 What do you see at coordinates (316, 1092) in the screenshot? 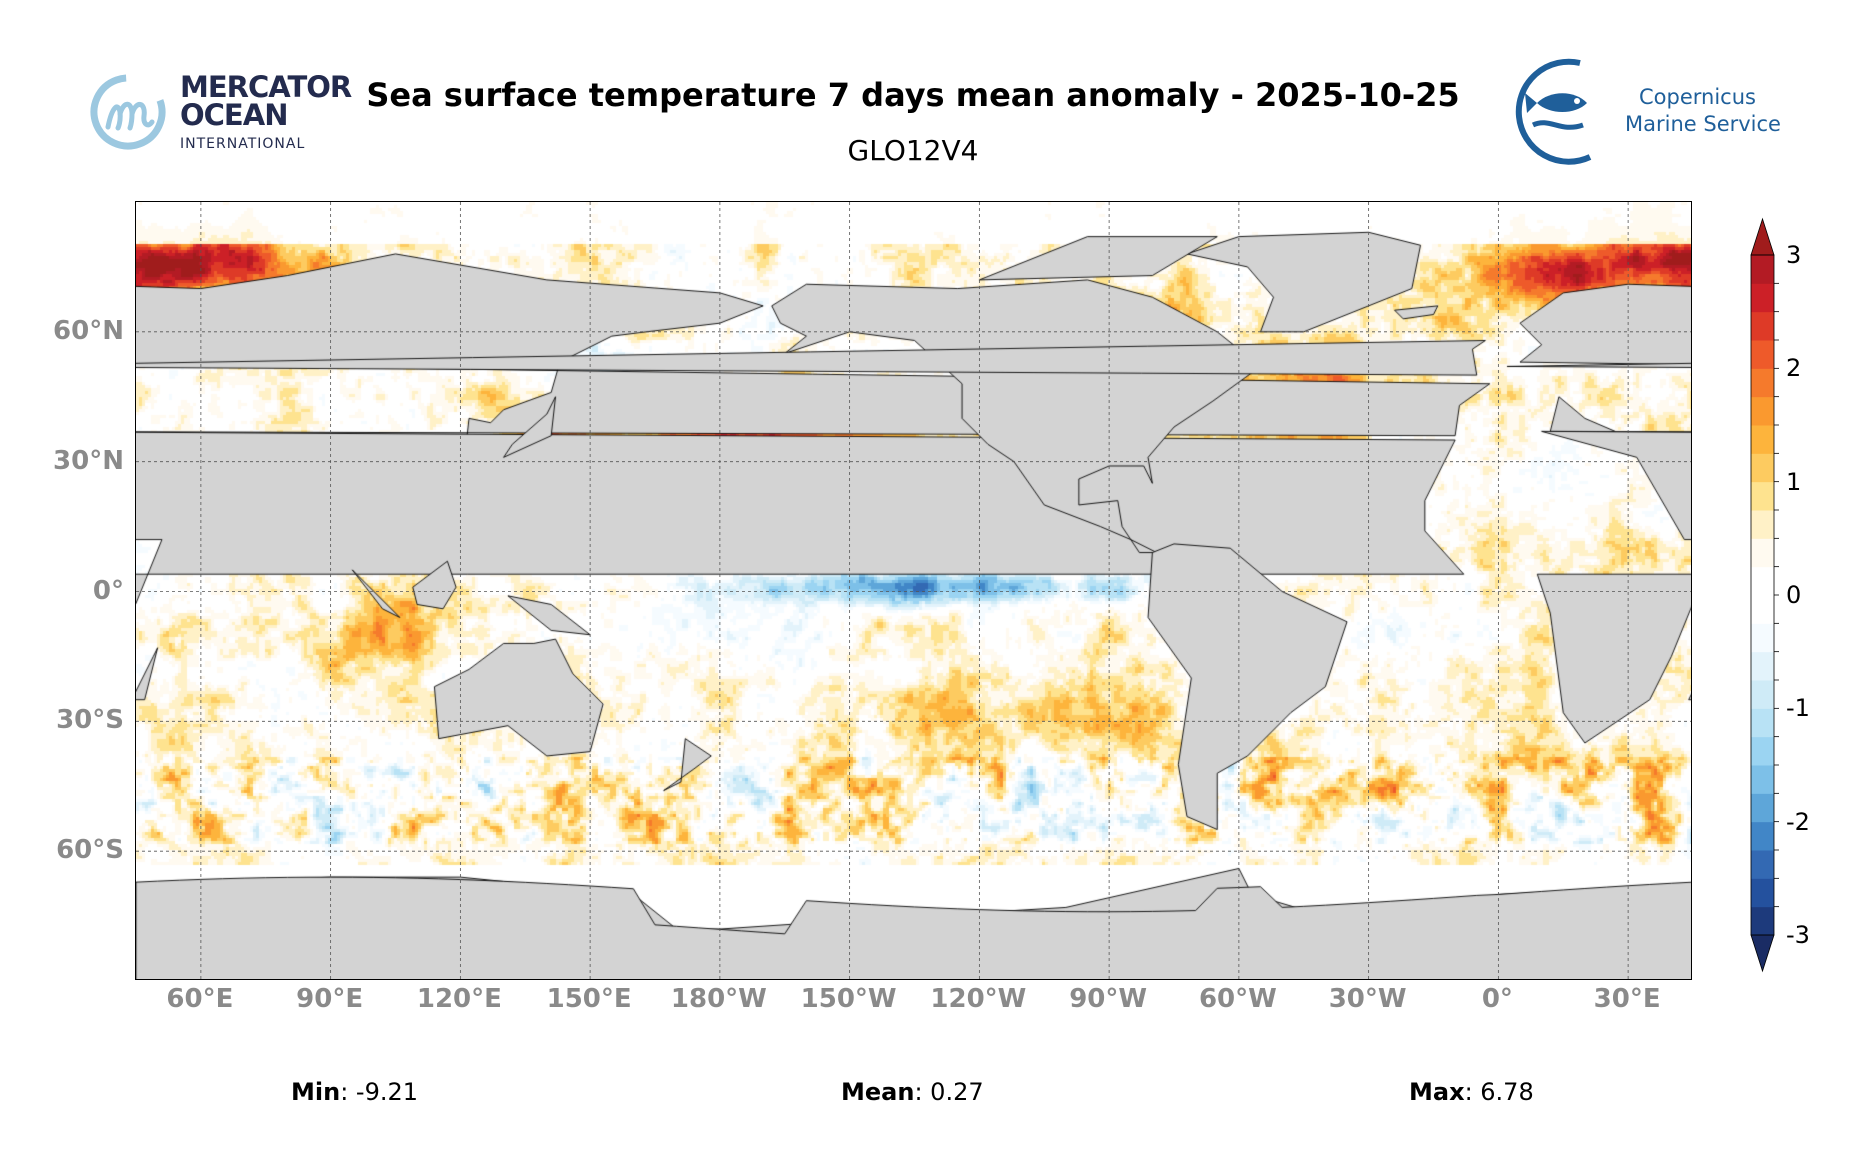
I see `stat-min-label: Min` at bounding box center [316, 1092].